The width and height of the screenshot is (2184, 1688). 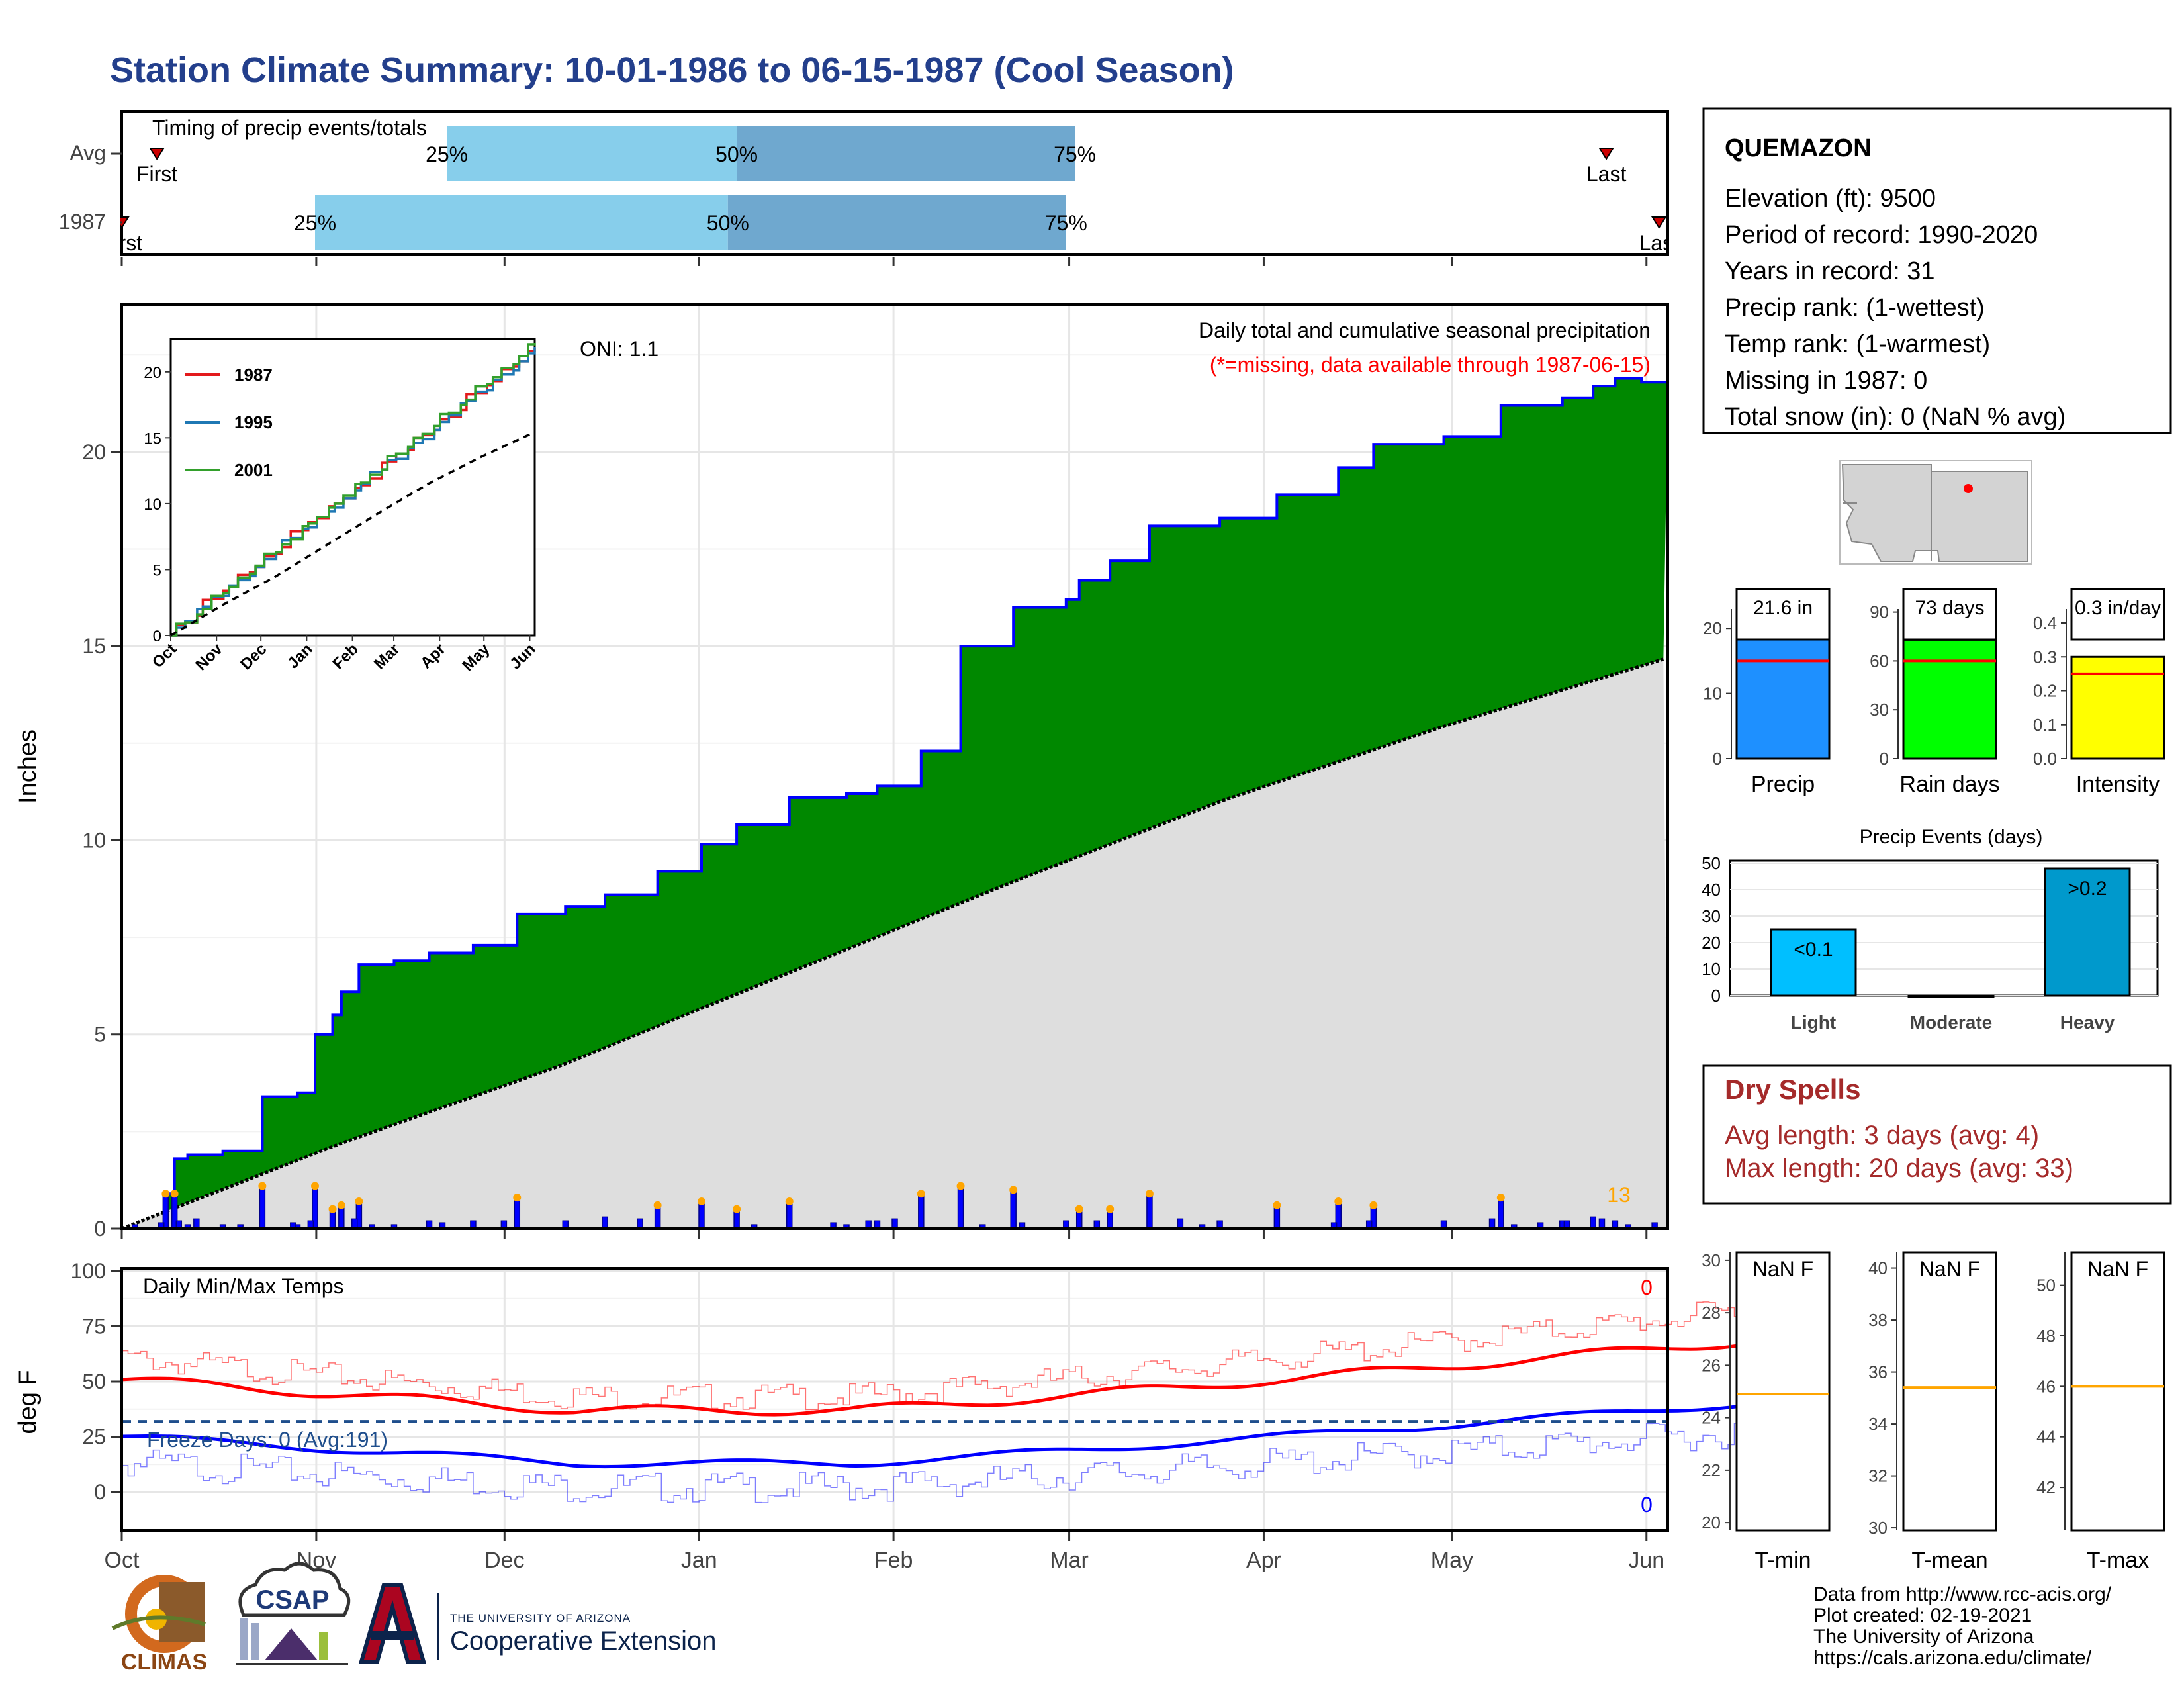 I want to click on ua-small-text: THE UNIVERSITY OF ARIZONA, so click(x=540, y=1618).